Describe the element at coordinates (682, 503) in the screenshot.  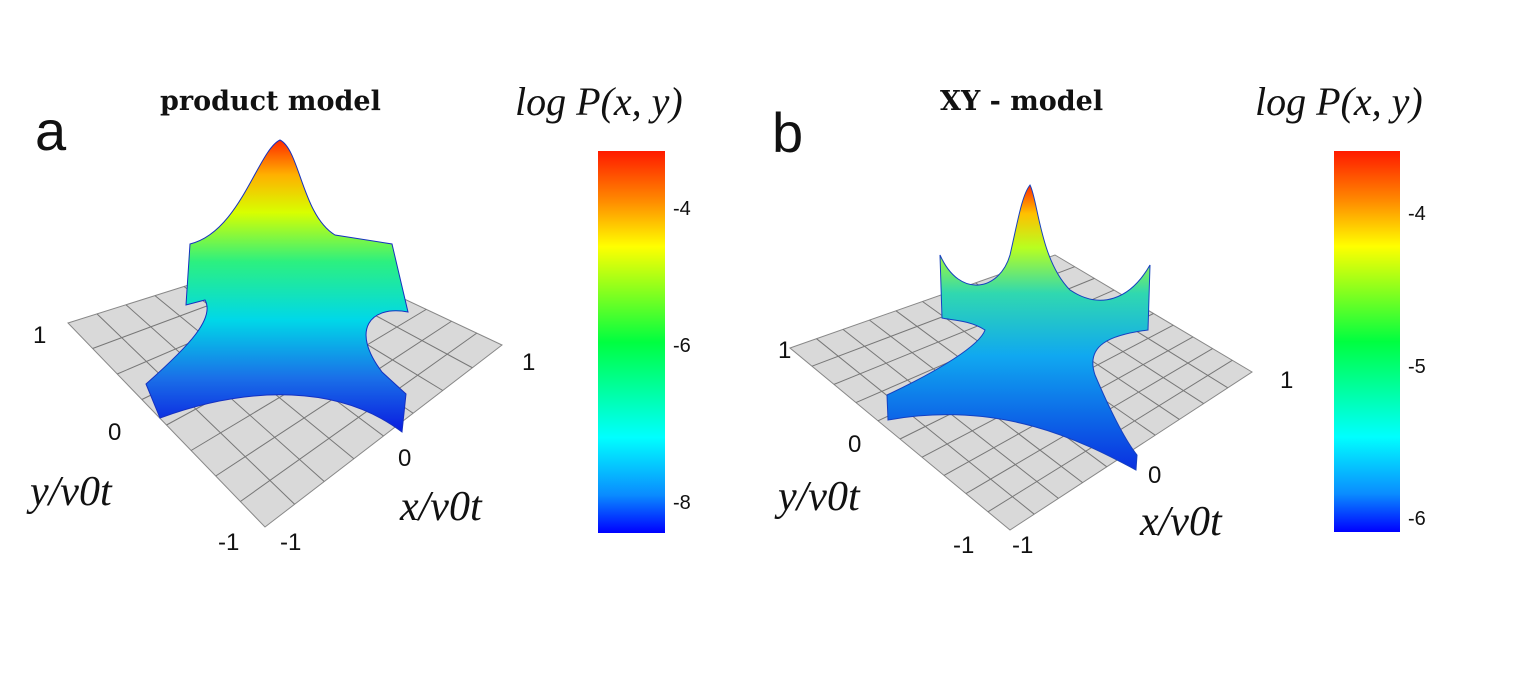
I see `colorbar-tick: -8` at that location.